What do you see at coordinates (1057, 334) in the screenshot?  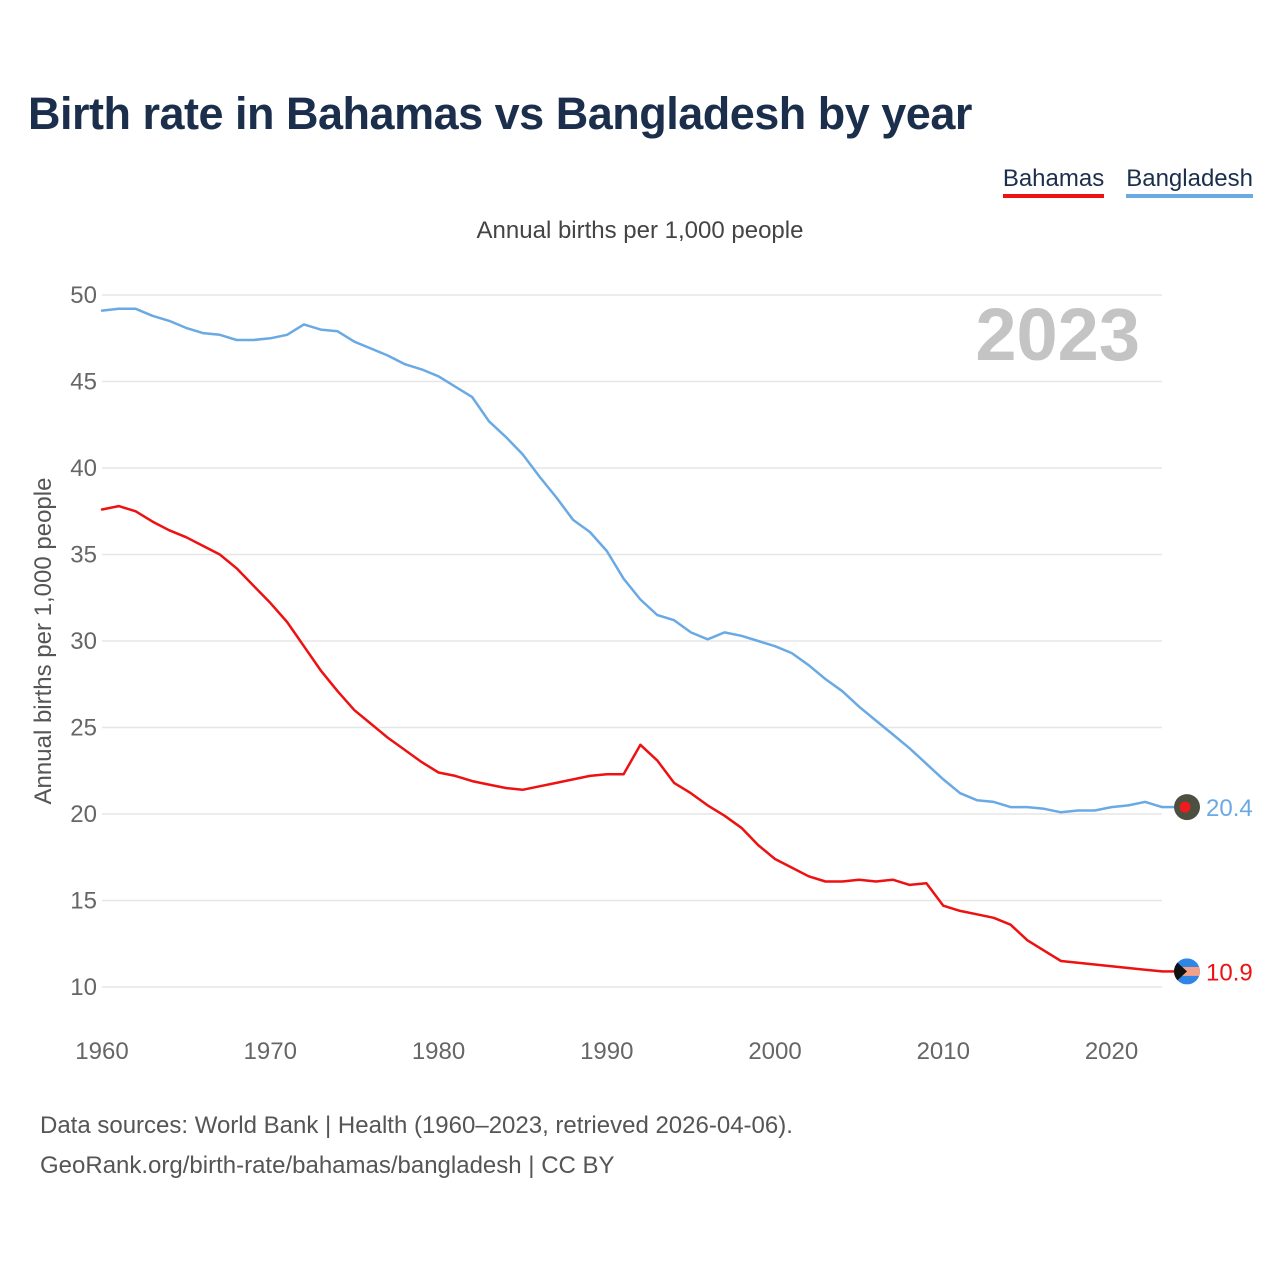 I see `year-watermark: 2023` at bounding box center [1057, 334].